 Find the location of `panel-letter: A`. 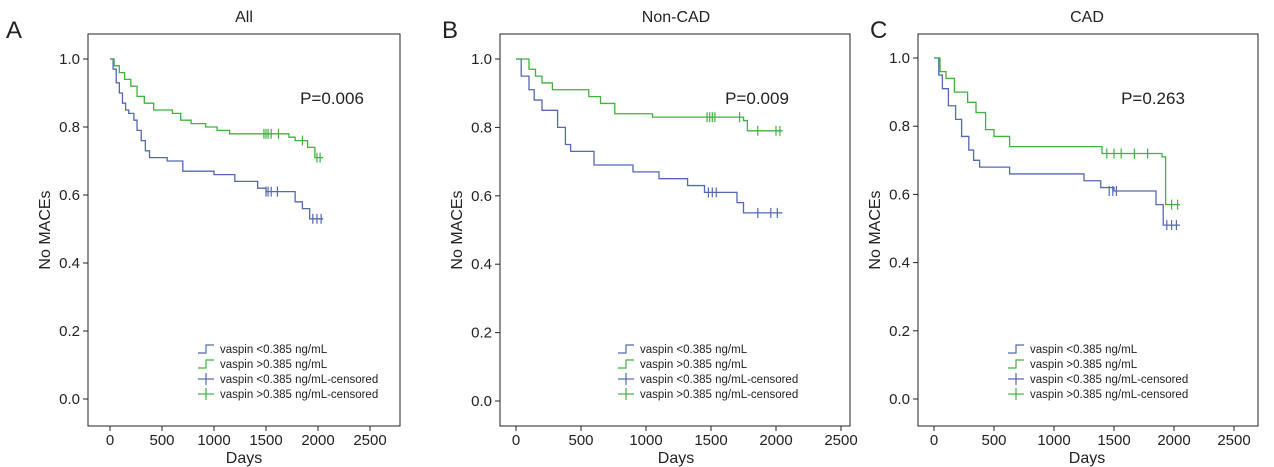

panel-letter: A is located at coordinates (14, 30).